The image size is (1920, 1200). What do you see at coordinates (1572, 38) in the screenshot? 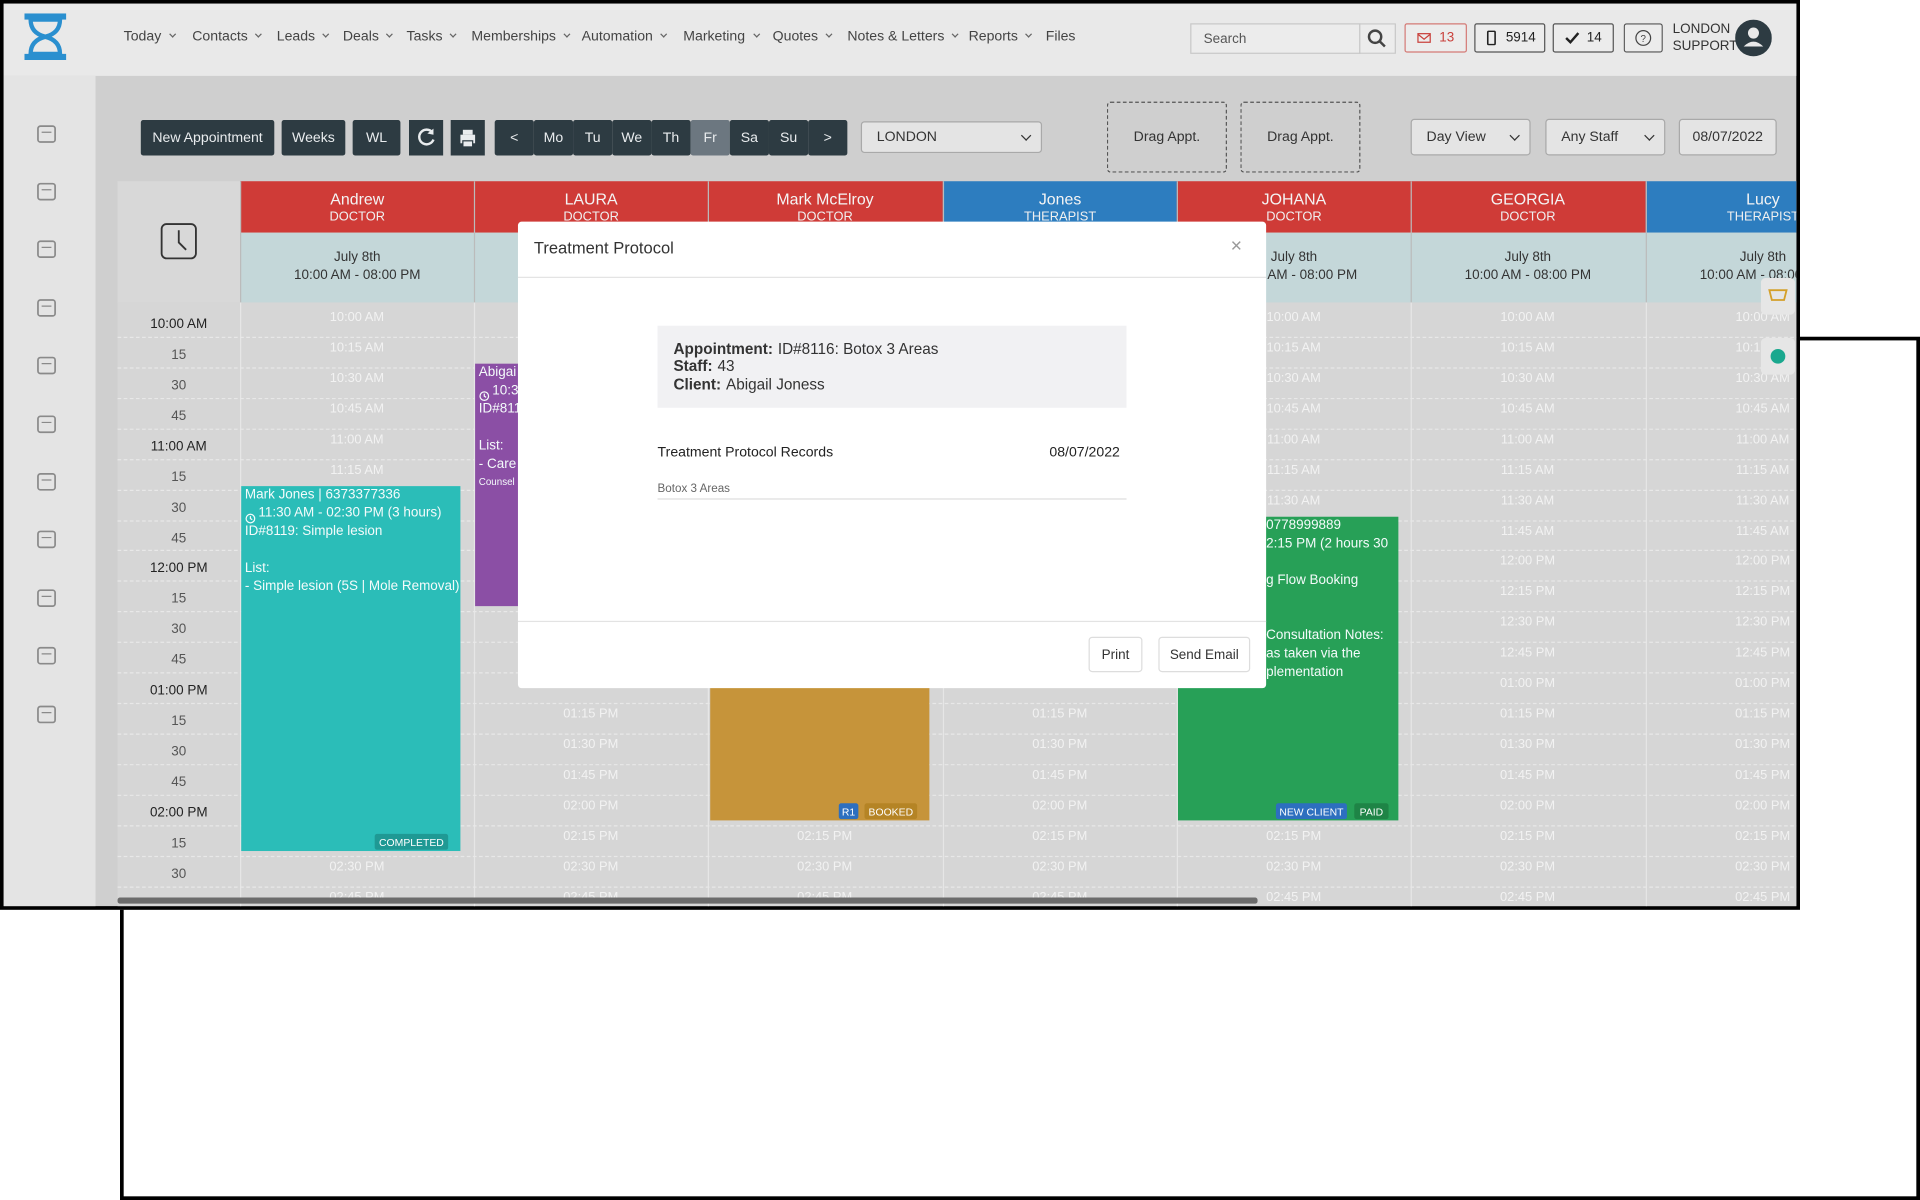
I see `task-badge-icon` at bounding box center [1572, 38].